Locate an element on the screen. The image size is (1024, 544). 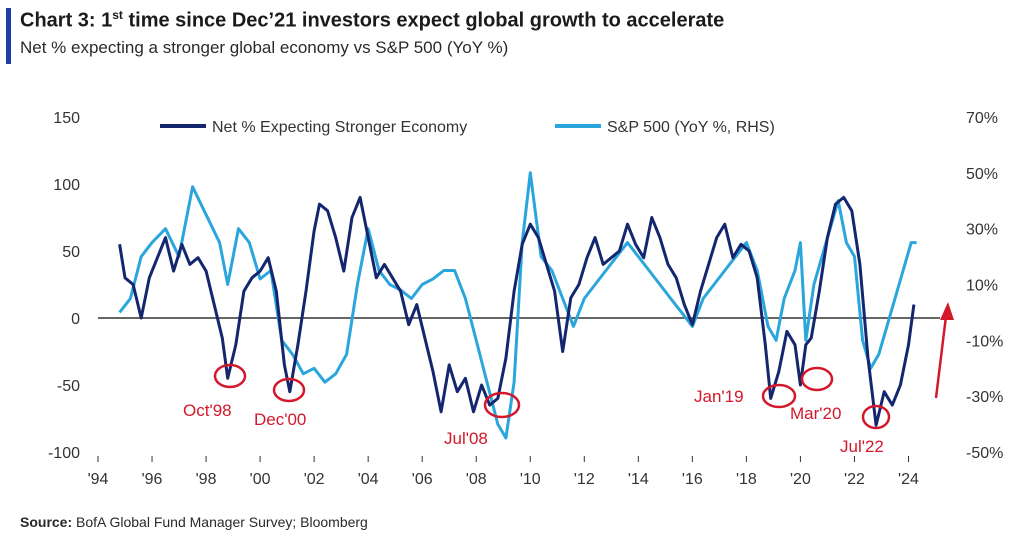
title-superscript: st is located at coordinates (117, 15).